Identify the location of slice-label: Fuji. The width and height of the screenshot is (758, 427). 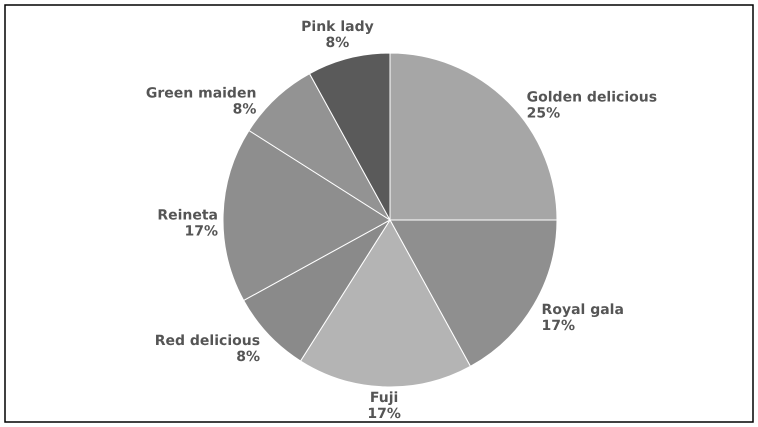
(384, 398).